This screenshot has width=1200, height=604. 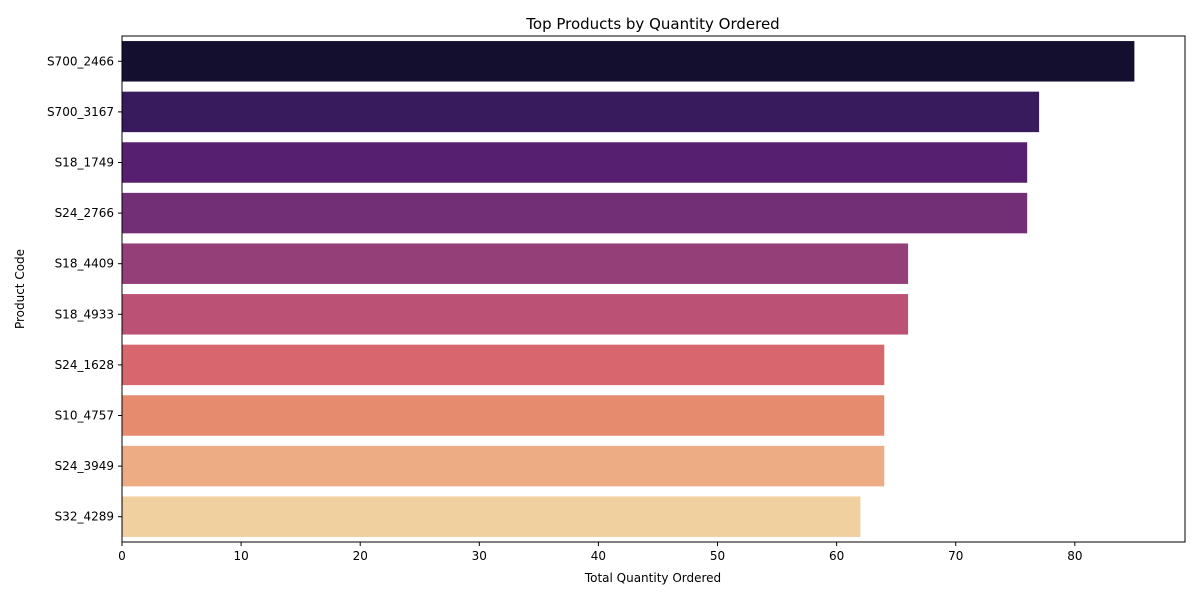 What do you see at coordinates (84, 466) in the screenshot?
I see `y-tick-label: S24_3949` at bounding box center [84, 466].